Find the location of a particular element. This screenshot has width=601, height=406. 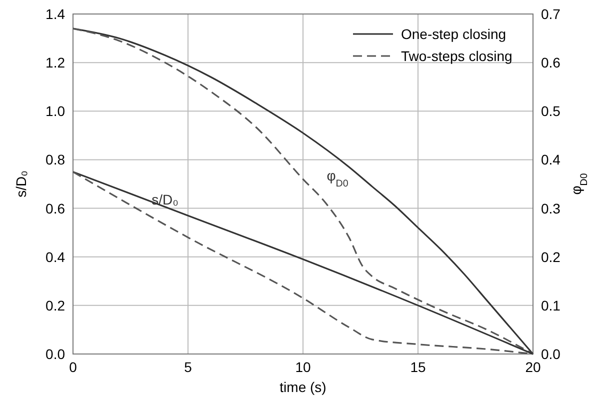

y-tick-label: 0.2 is located at coordinates (56, 305).